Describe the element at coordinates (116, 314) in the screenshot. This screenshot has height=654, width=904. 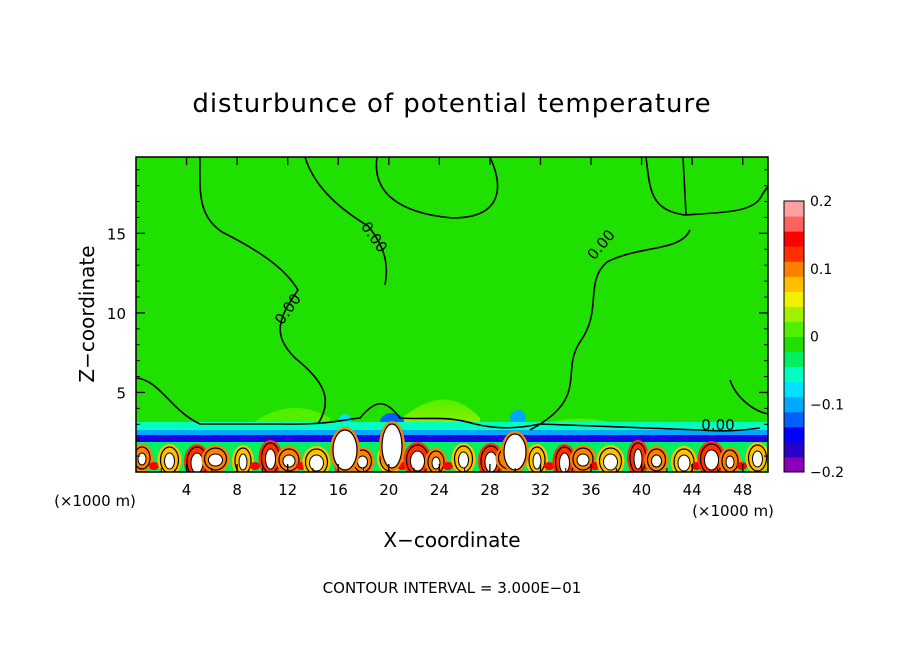
I see `y-tick-label: 10` at that location.